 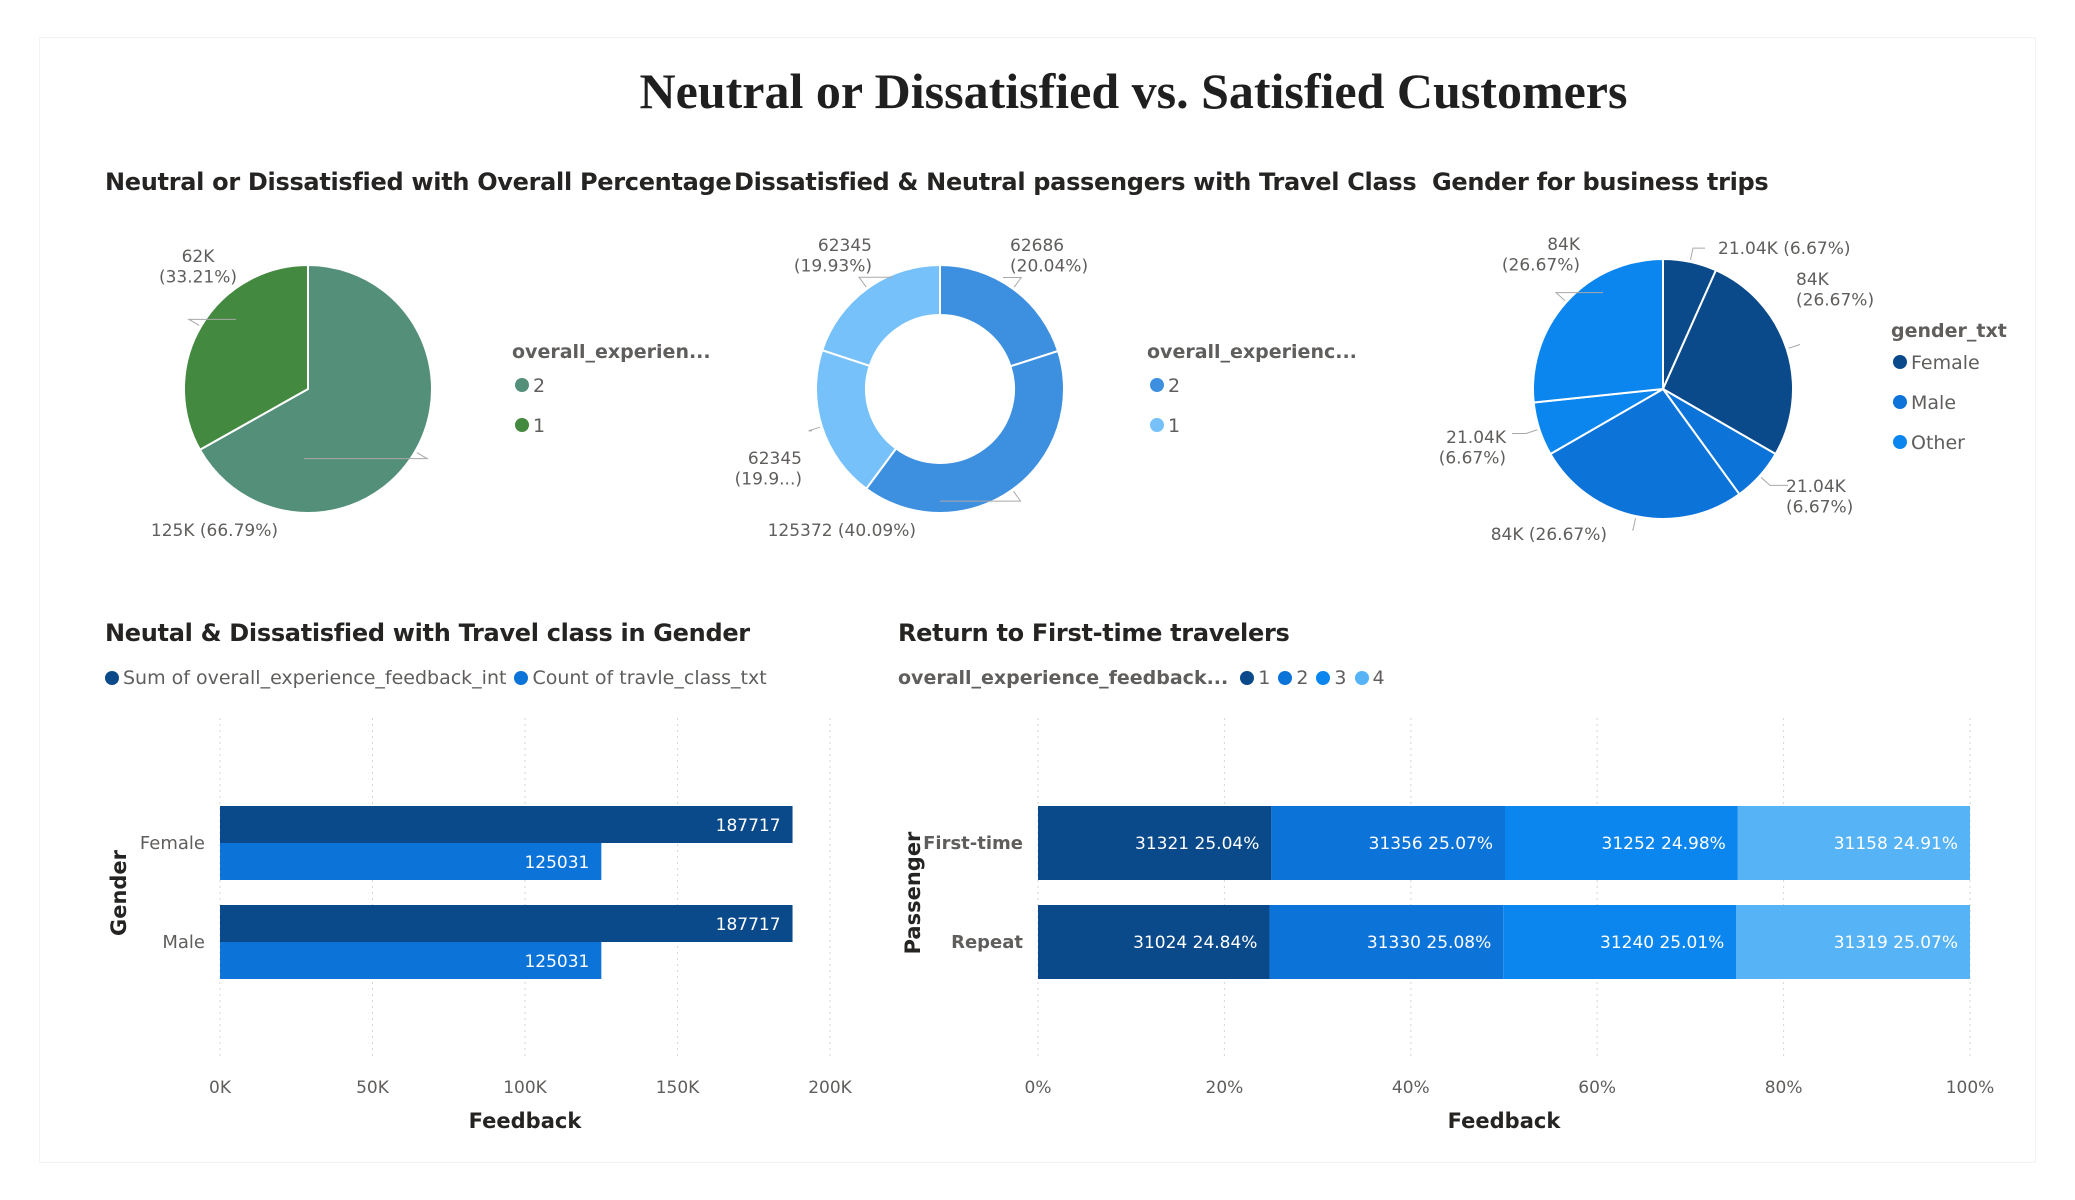 What do you see at coordinates (1784, 1088) in the screenshot?
I see `x-tick-label: 80%` at bounding box center [1784, 1088].